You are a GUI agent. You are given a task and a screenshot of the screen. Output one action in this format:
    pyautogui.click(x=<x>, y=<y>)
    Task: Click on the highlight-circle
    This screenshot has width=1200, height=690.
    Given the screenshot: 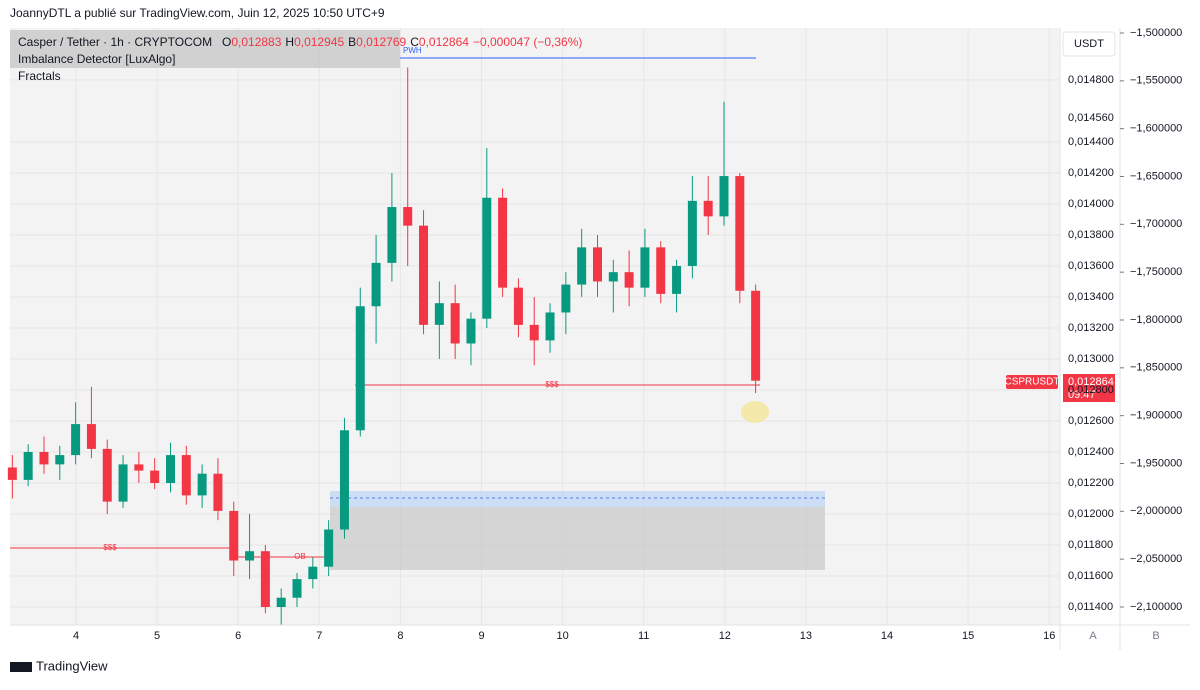 What is the action you would take?
    pyautogui.click(x=755, y=412)
    